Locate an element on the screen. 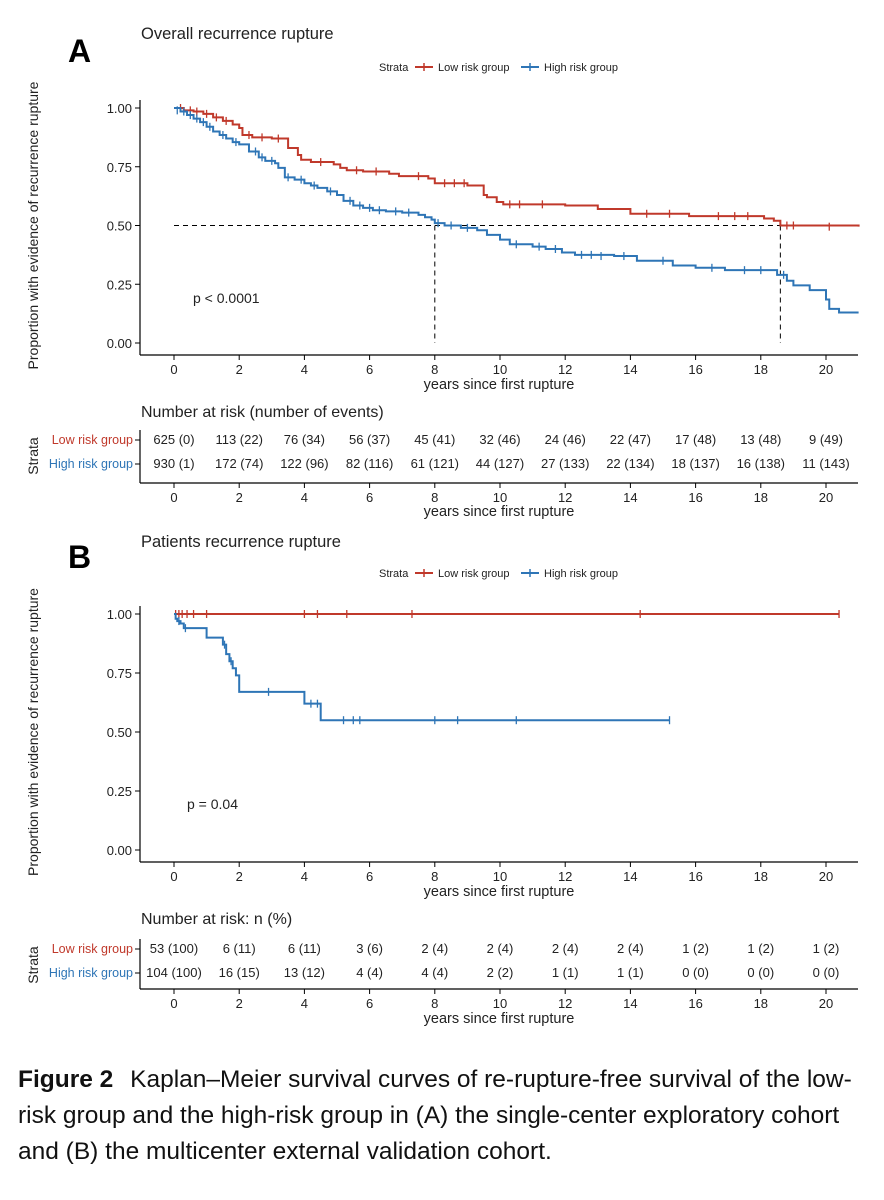 Image resolution: width=884 pixels, height=1200 pixels. panel-b-risk-xtick-label: 10 is located at coordinates (500, 1003).